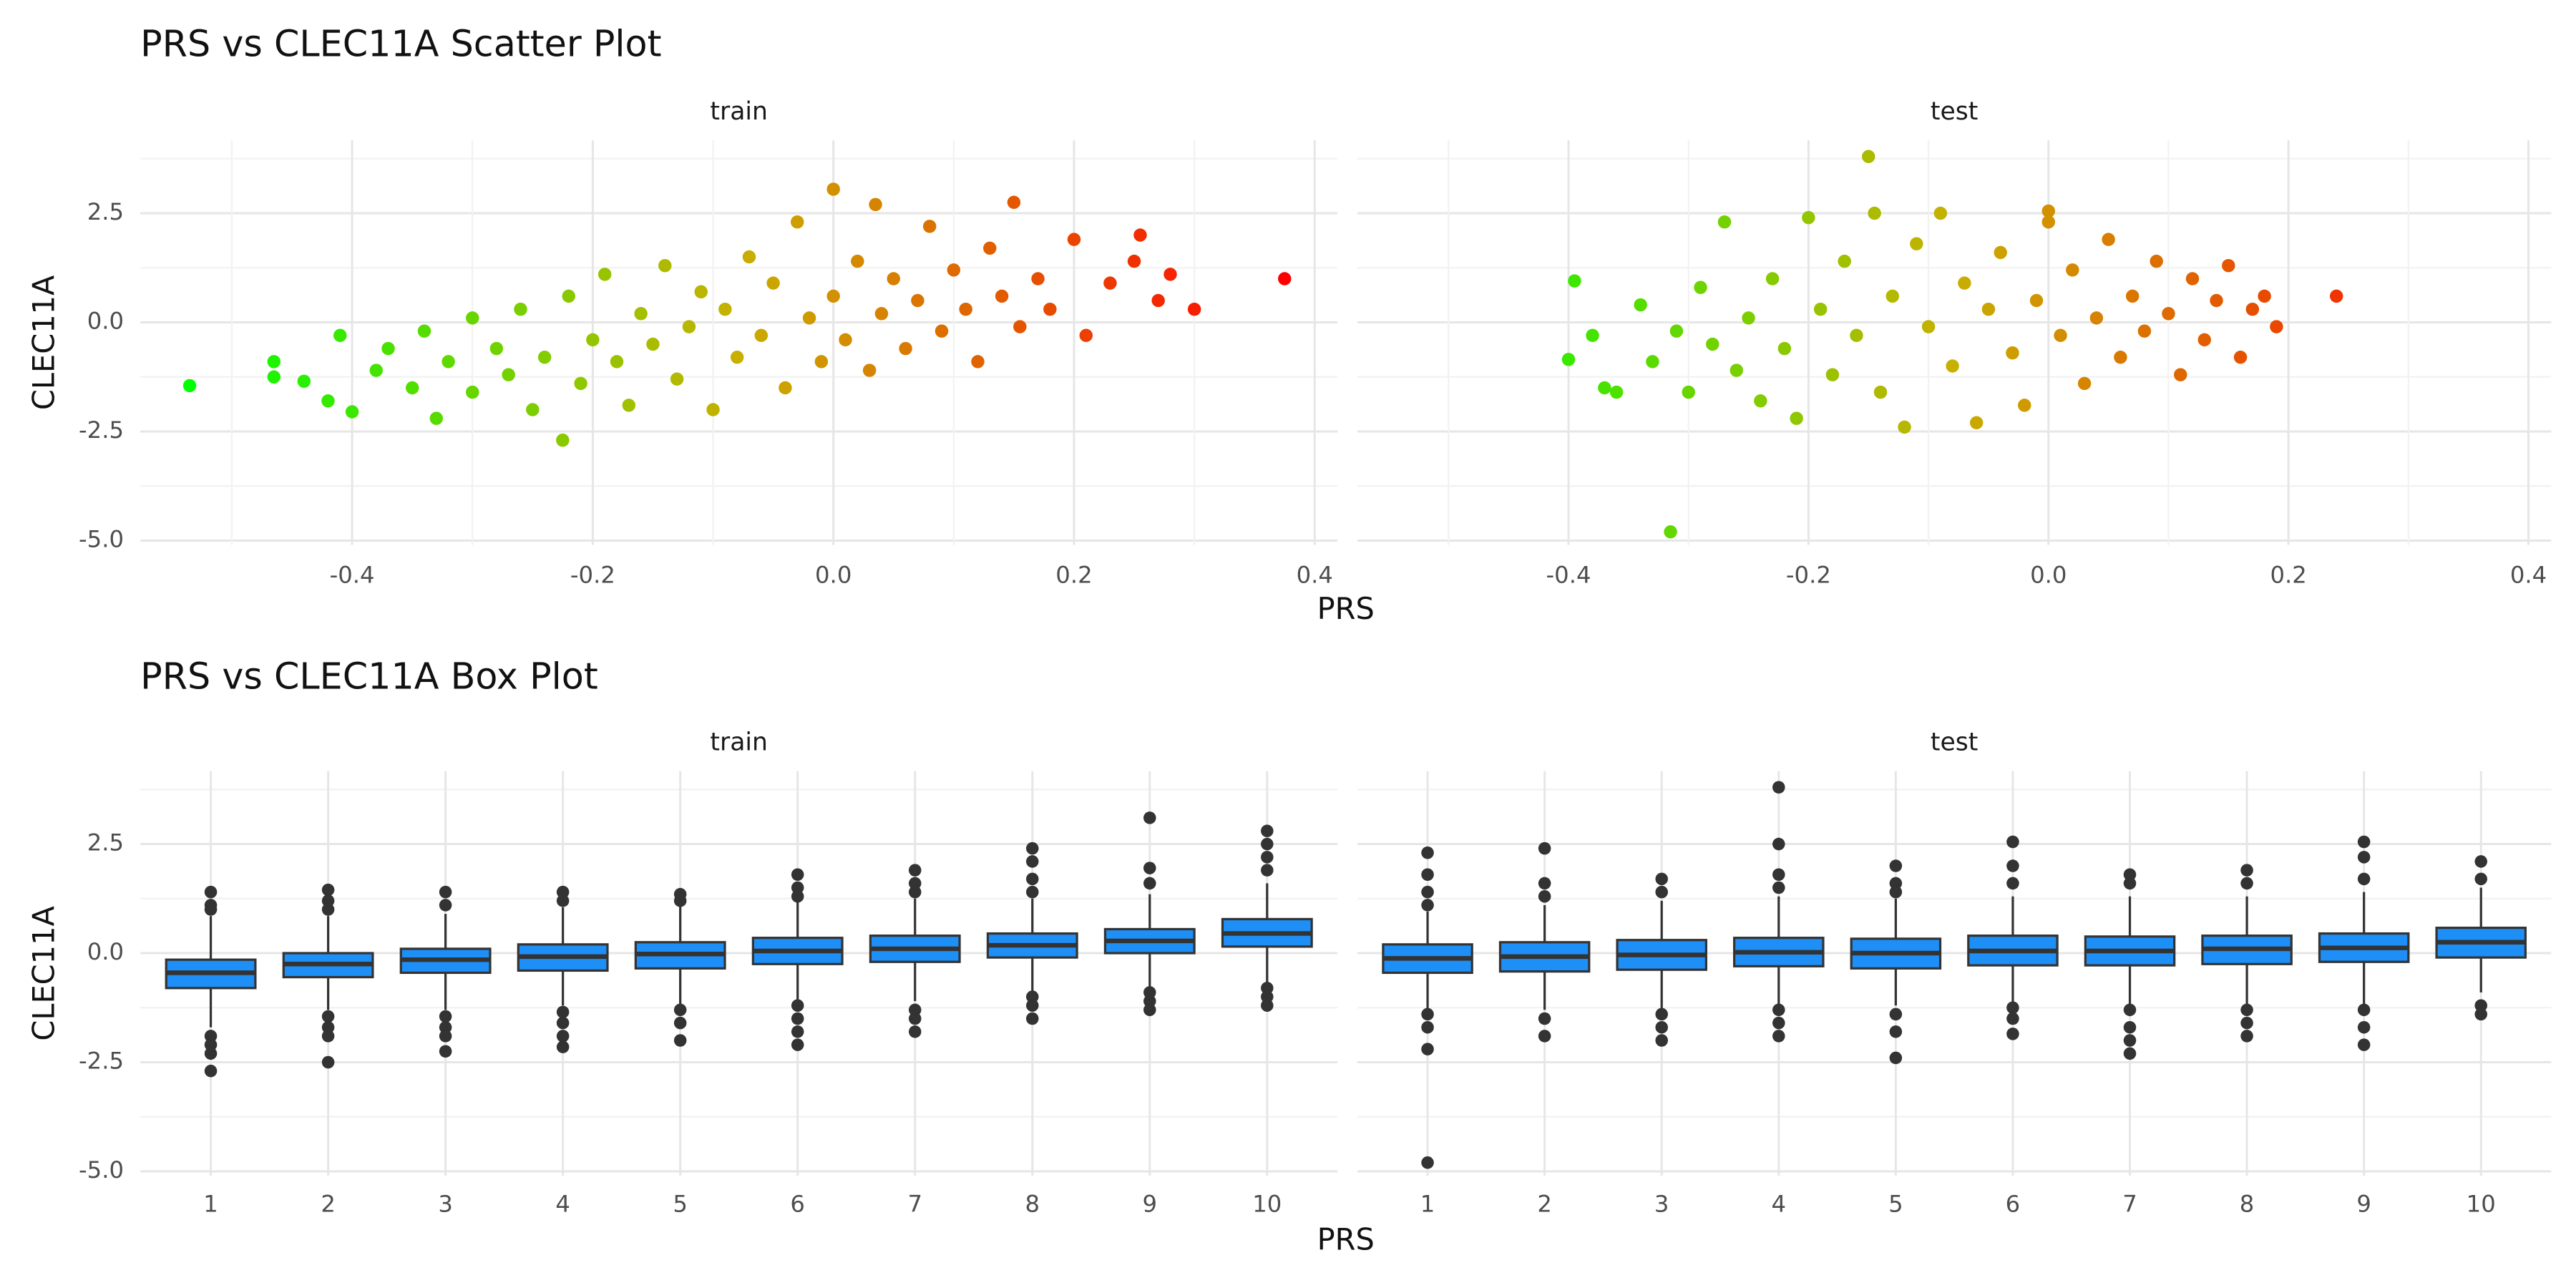 This screenshot has height=1288, width=2576. I want to click on y-axis-label: CLEC11A, so click(44, 342).